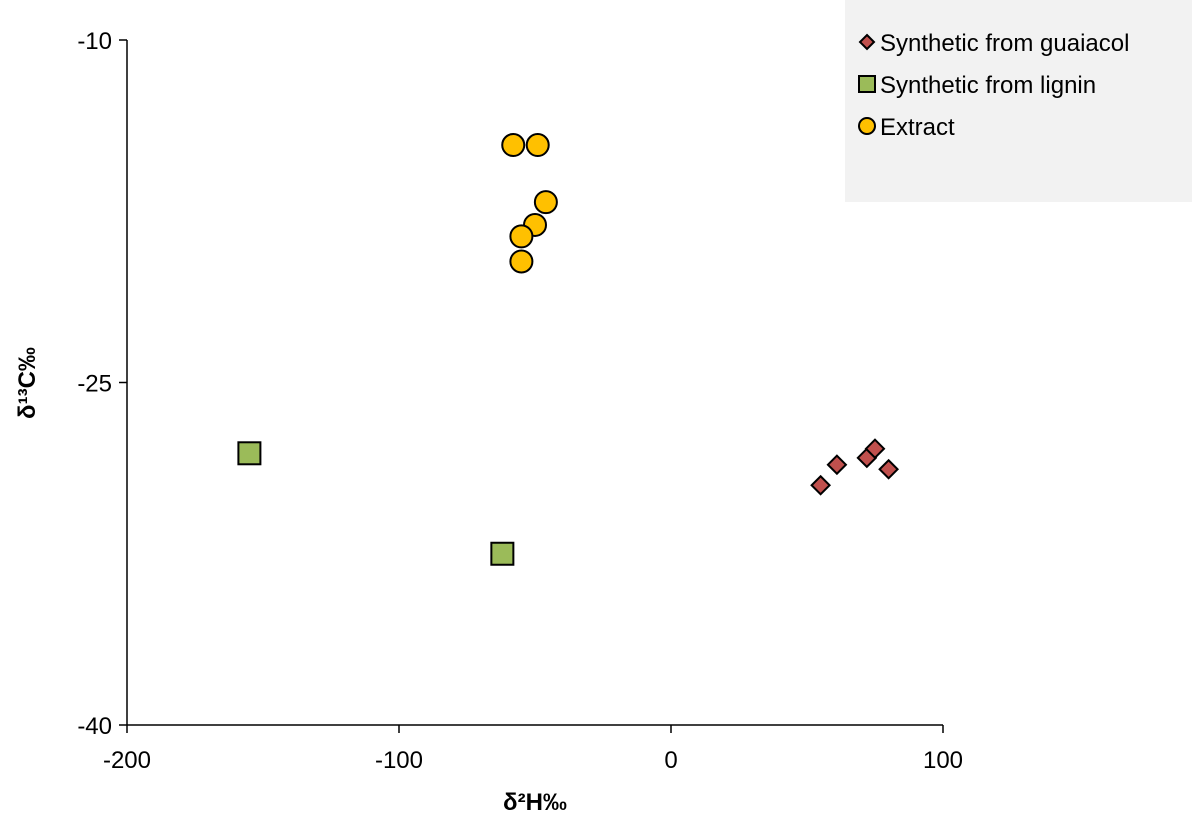 Image resolution: width=1192 pixels, height=829 pixels. I want to click on x-ticks: -200 -100 0 100, so click(533, 749).